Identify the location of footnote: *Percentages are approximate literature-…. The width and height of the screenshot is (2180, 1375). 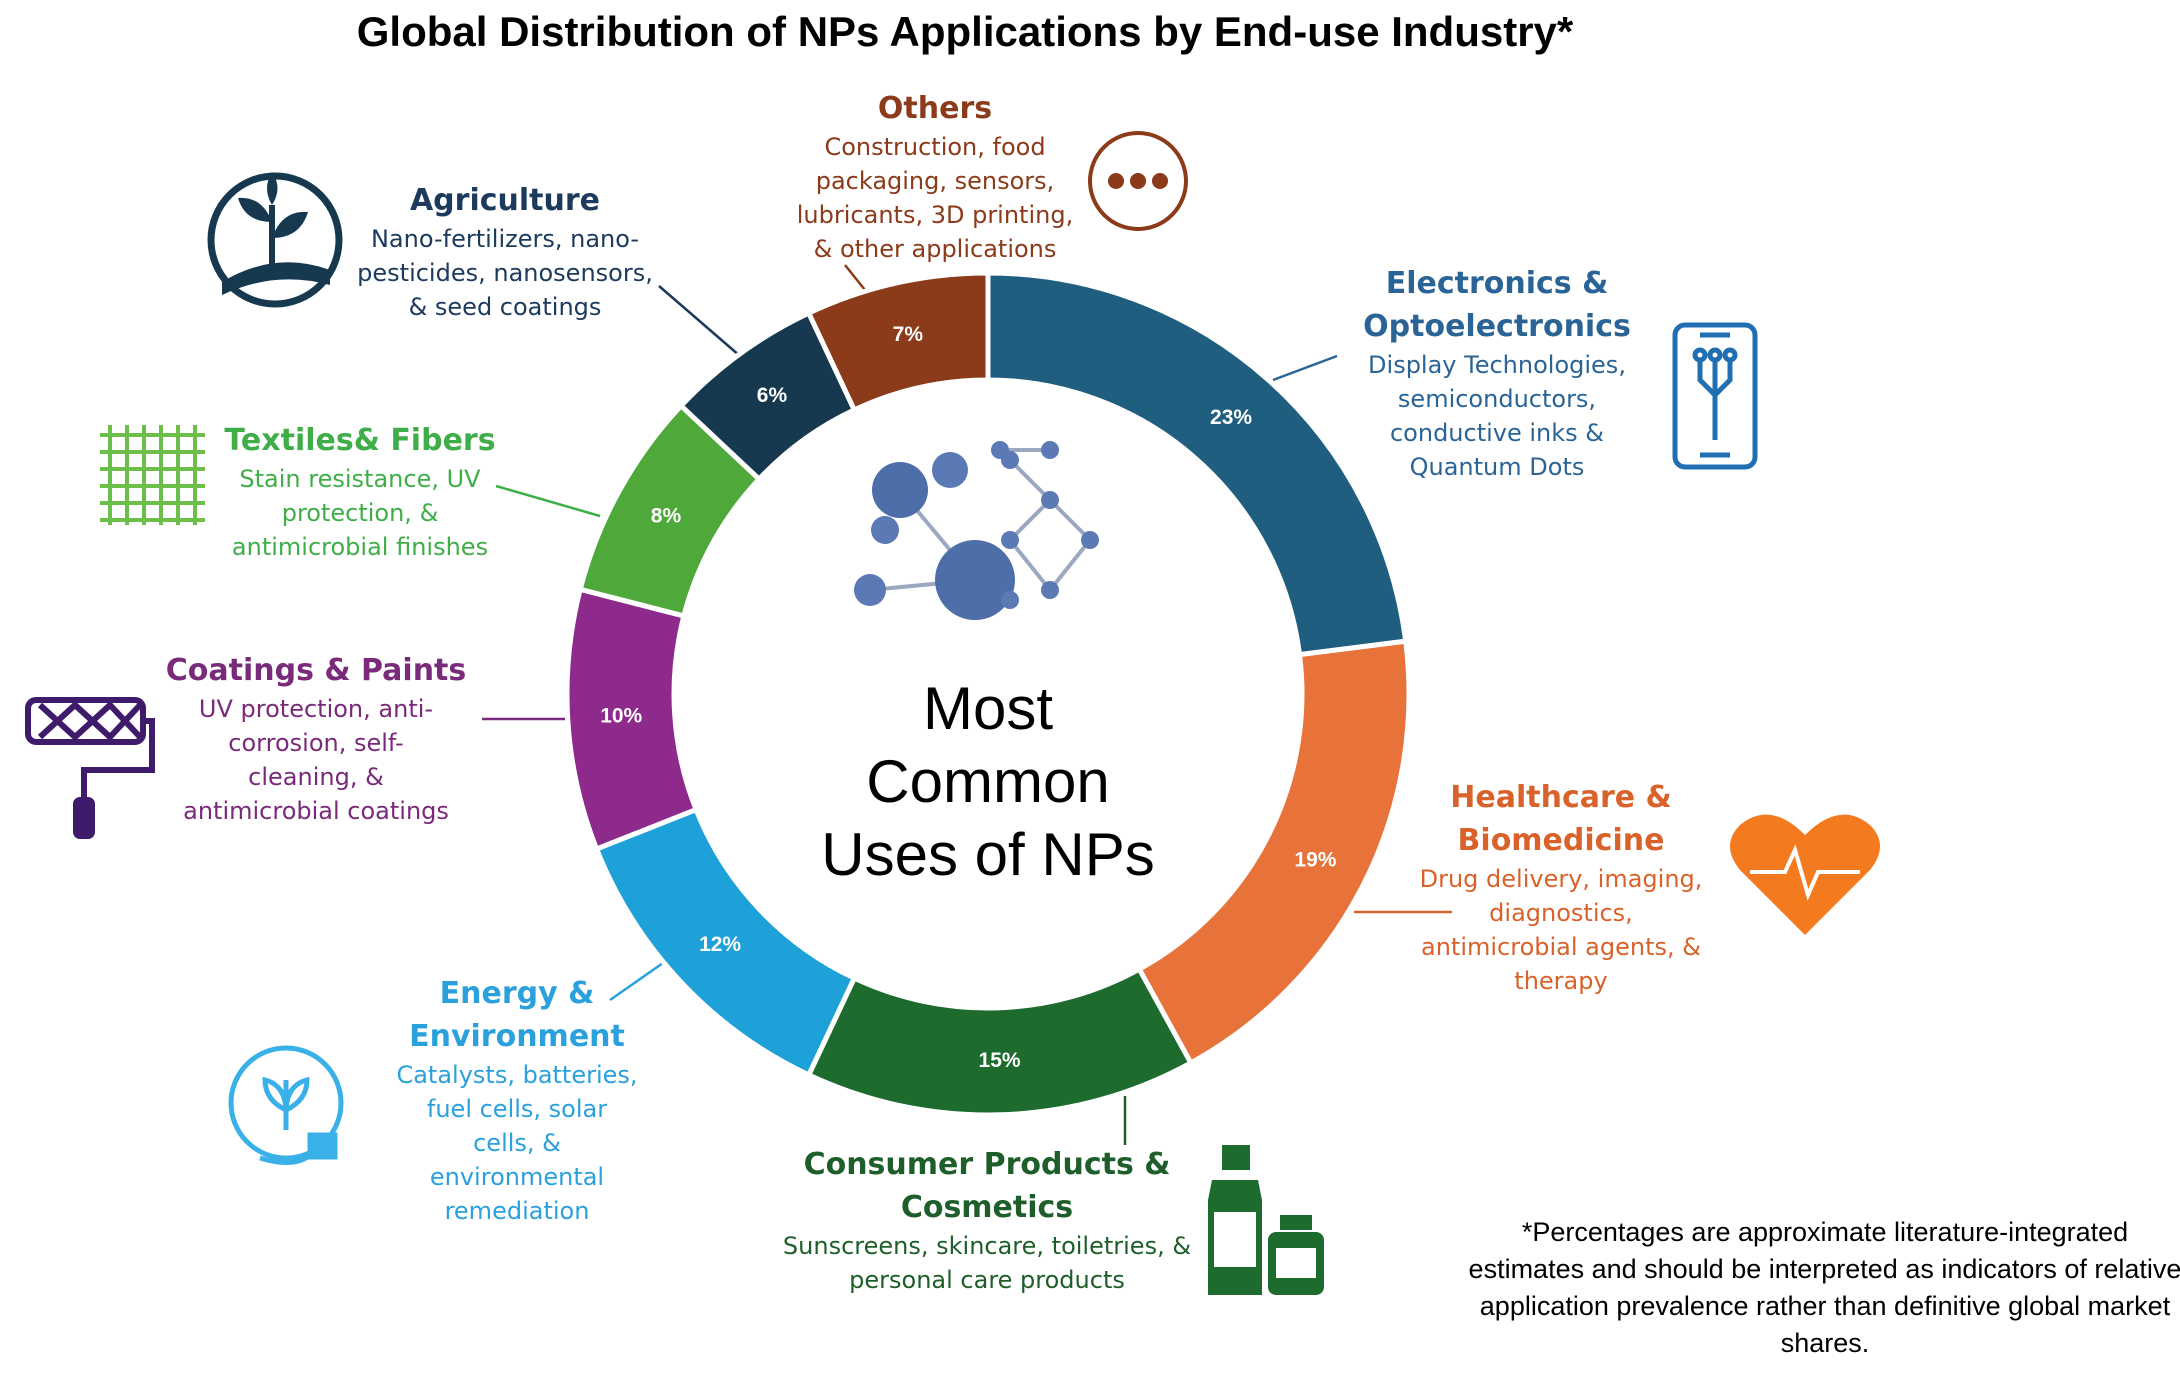
(1824, 1287).